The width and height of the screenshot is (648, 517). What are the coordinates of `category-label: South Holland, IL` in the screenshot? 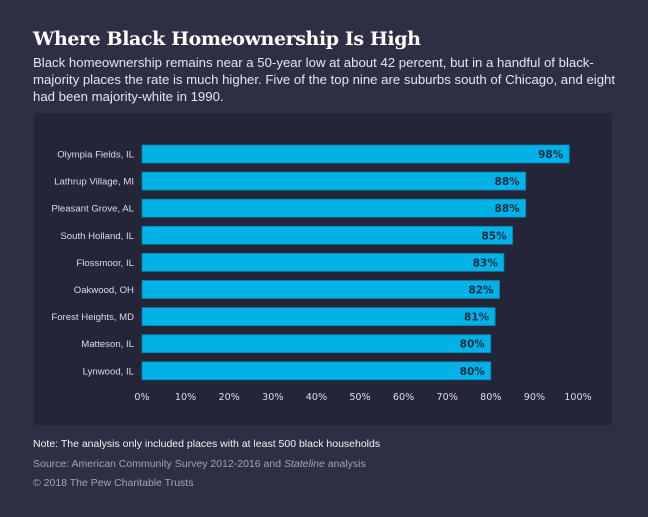 It's located at (97, 236).